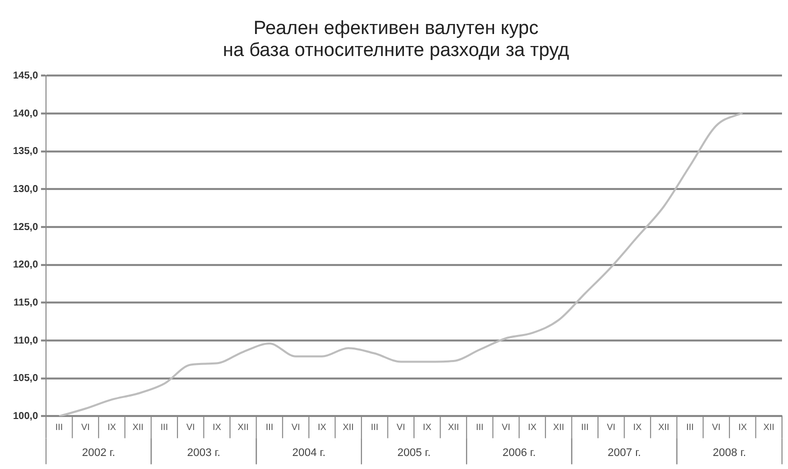  I want to click on y-tick-label: 120,0, so click(25, 265).